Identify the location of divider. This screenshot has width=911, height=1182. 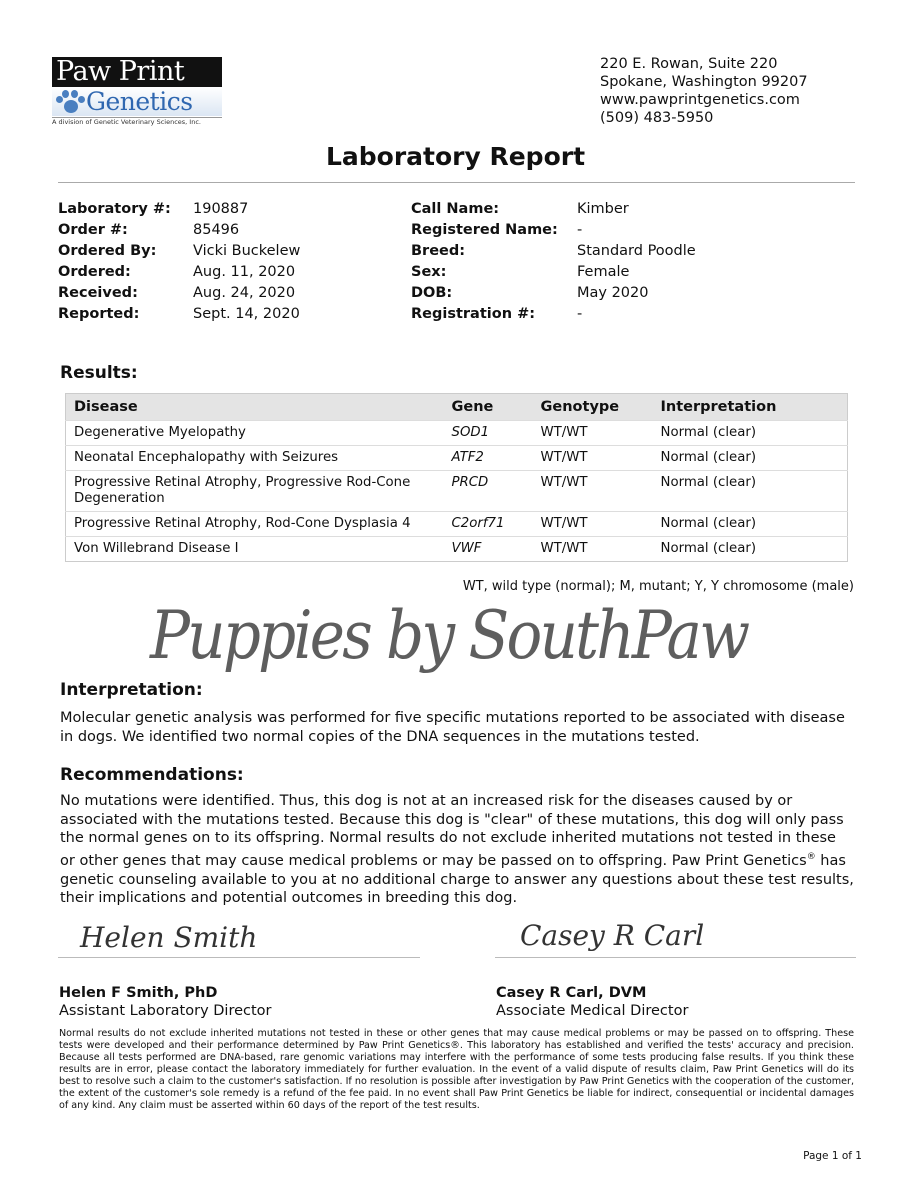
(456, 182).